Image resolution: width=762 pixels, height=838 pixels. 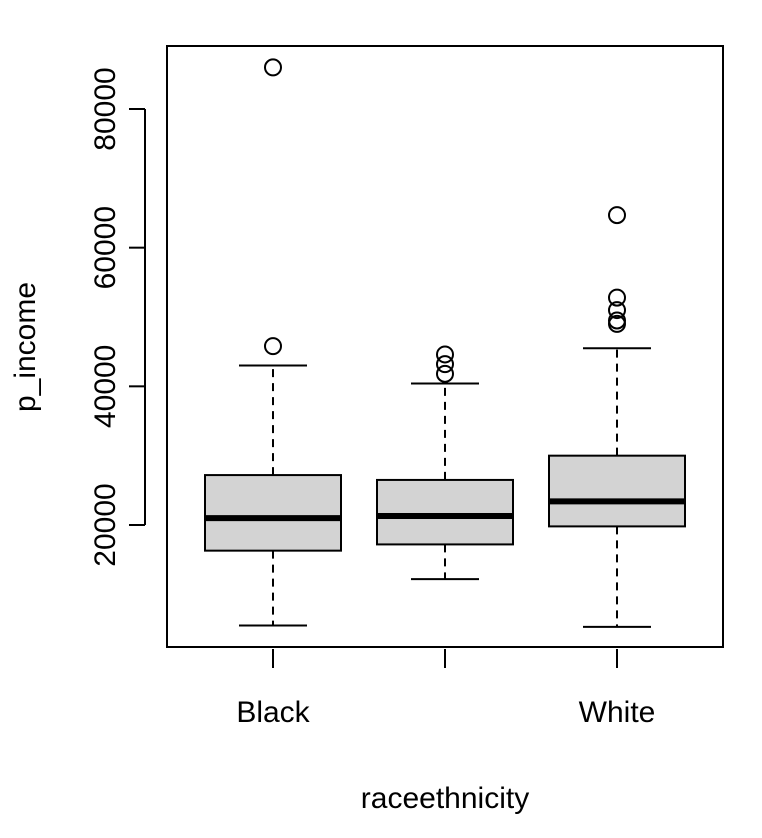 I want to click on y-tick-label: 20000, so click(x=105, y=524).